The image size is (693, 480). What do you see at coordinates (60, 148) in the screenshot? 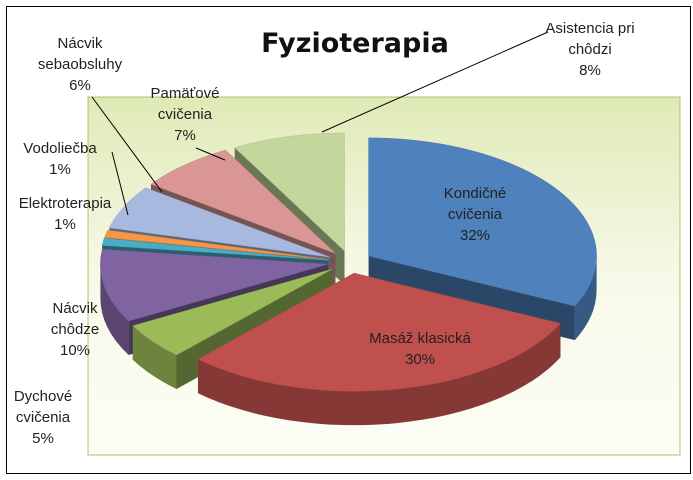
I see `category-label: Vodoliečba` at bounding box center [60, 148].